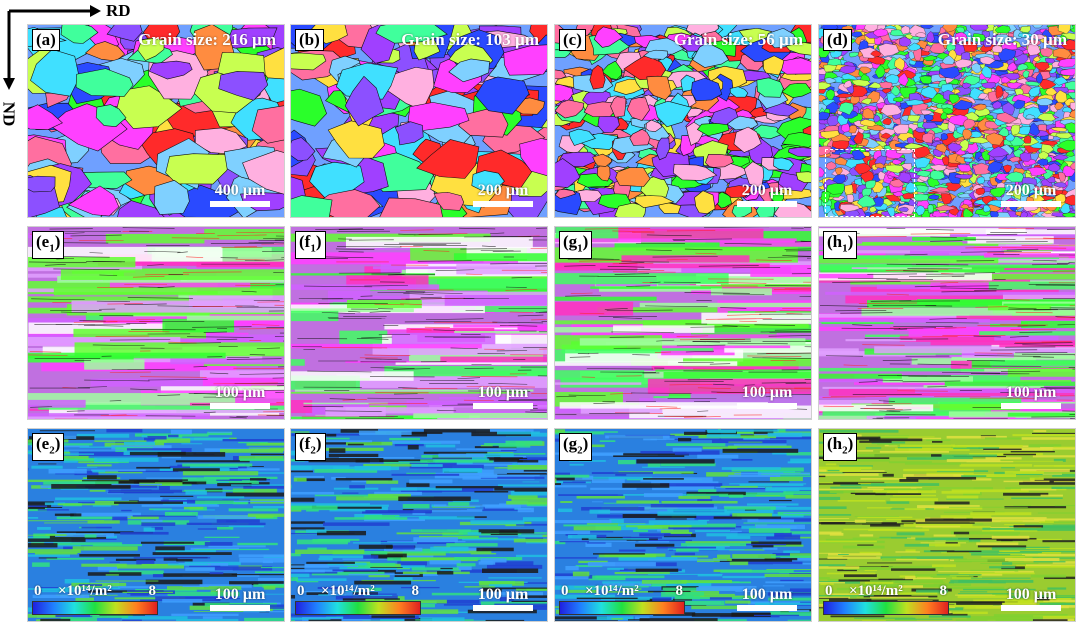 Image resolution: width=1080 pixels, height=625 pixels. What do you see at coordinates (48, 245) in the screenshot?
I see `panel-tag: (e1)` at bounding box center [48, 245].